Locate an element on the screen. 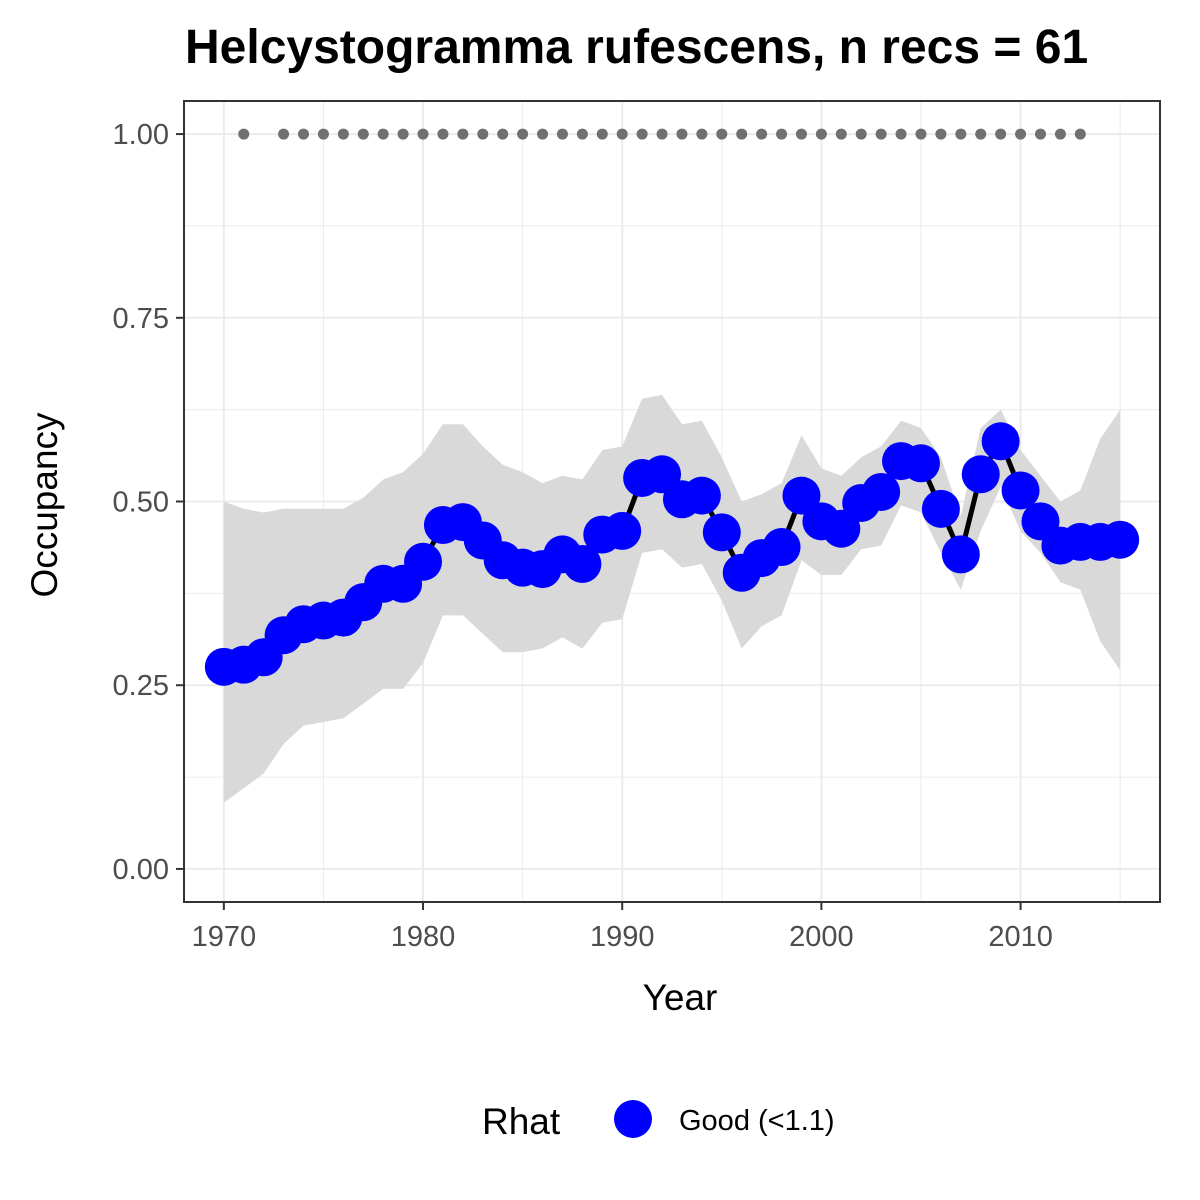  x-tick-label: 1990 is located at coordinates (622, 937).